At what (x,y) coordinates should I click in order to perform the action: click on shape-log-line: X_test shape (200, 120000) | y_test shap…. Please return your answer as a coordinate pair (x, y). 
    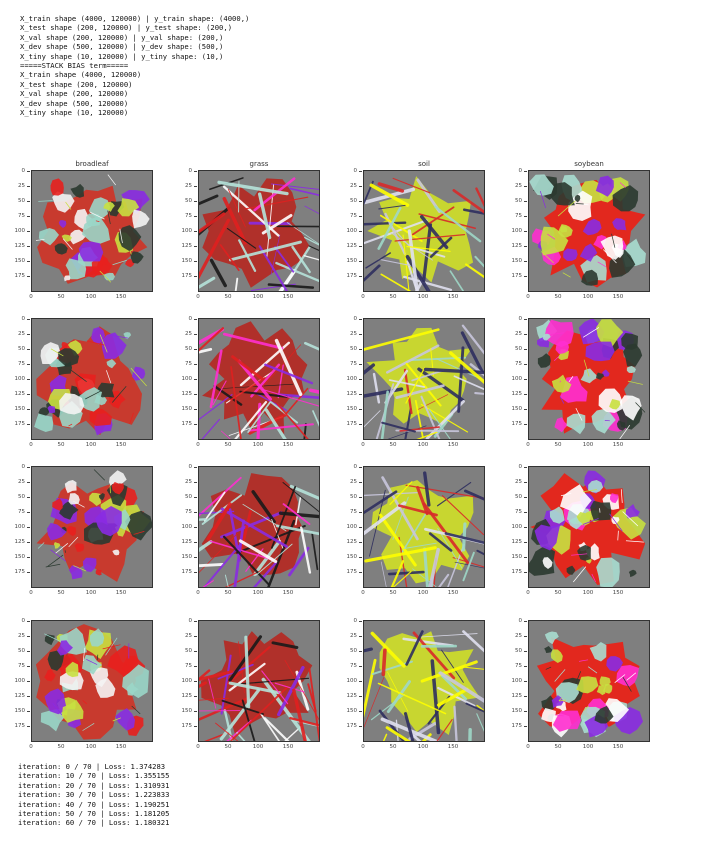
    Looking at the image, I should click on (126, 28).